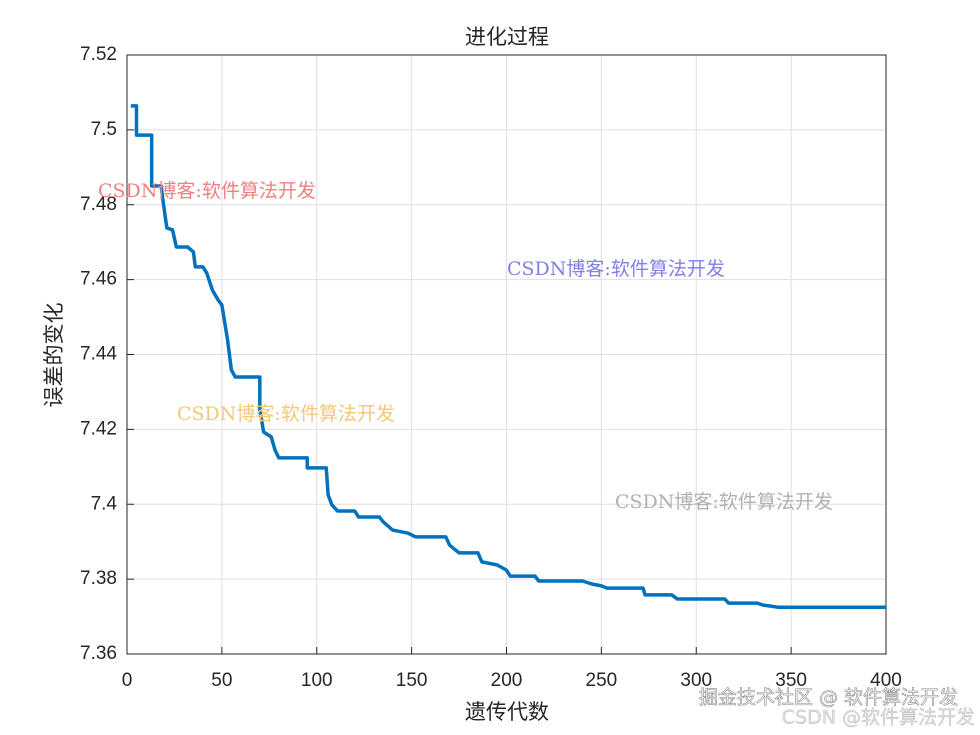 Image resolution: width=980 pixels, height=735 pixels. I want to click on y-tick-label: 7.4, so click(104, 503).